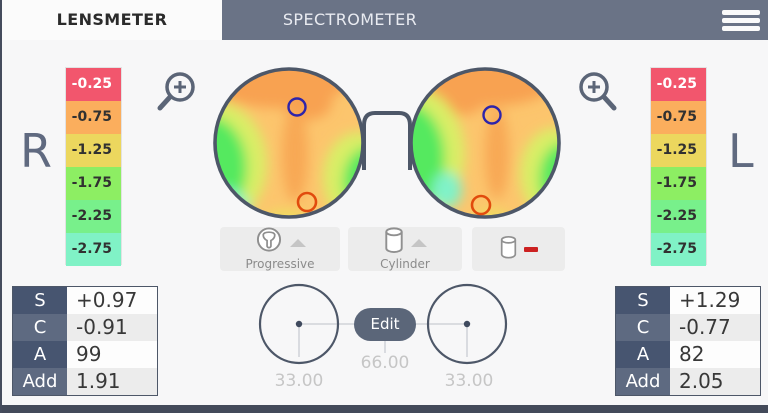 Image resolution: width=768 pixels, height=413 pixels. I want to click on table-row: A 99, so click(85, 354).